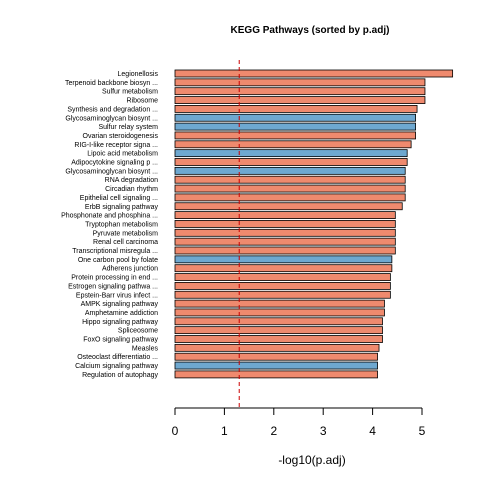 The image size is (480, 480). I want to click on category-label: Ribosome, so click(142, 101).